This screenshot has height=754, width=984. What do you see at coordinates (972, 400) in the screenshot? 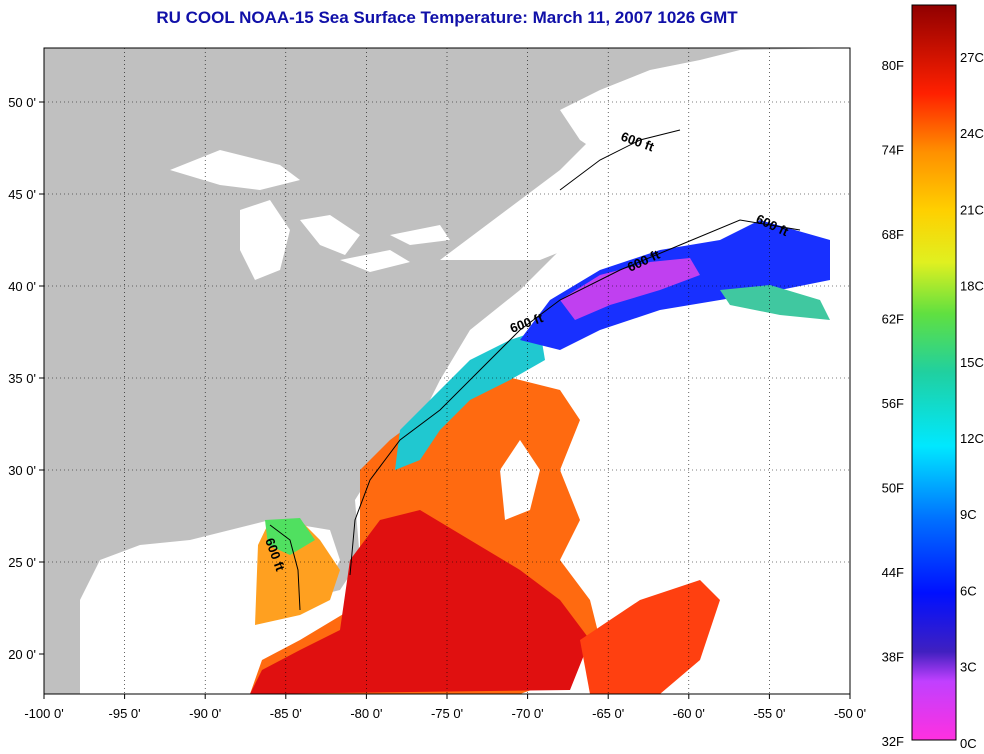
I see `colorbar-celsius-labels: 27C 24C 21C 18C 15C 12C 9C 6C 3C 0C` at bounding box center [972, 400].